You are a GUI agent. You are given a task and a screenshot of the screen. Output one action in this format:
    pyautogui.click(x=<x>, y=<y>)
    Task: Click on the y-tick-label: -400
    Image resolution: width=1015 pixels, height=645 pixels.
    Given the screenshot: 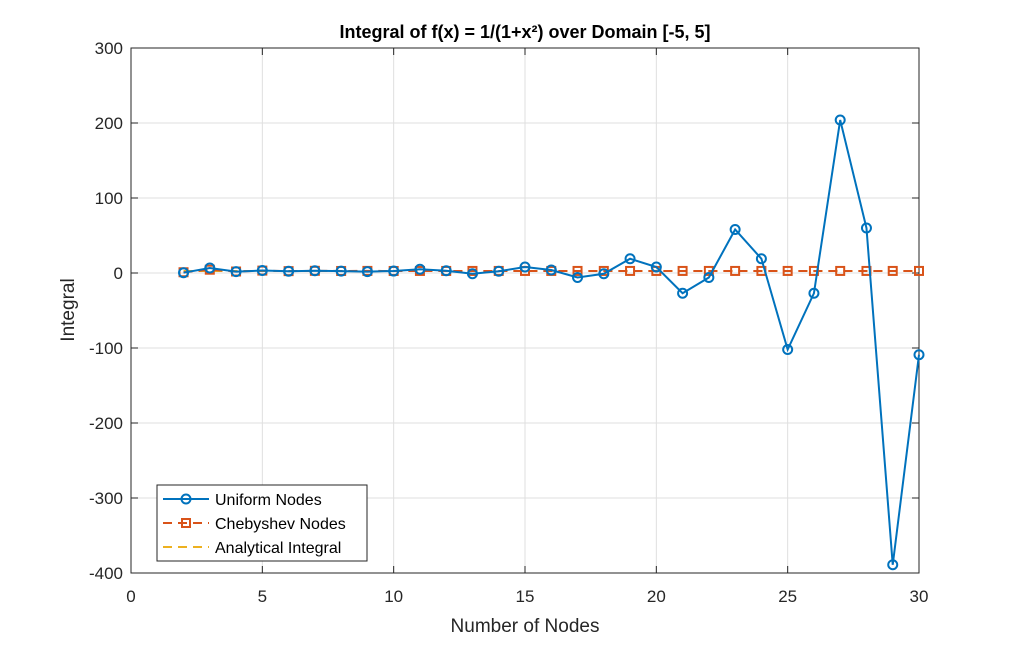 What is the action you would take?
    pyautogui.click(x=106, y=573)
    